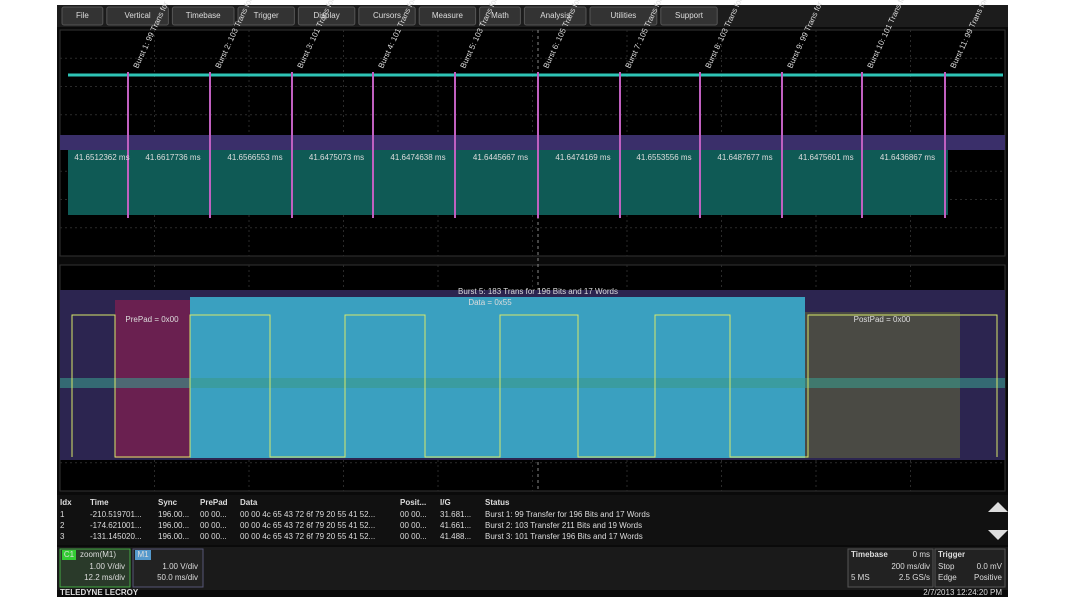 The image size is (1065, 599). What do you see at coordinates (417, 157) in the screenshot?
I see `measurement-label: 41.6474638 ms` at bounding box center [417, 157].